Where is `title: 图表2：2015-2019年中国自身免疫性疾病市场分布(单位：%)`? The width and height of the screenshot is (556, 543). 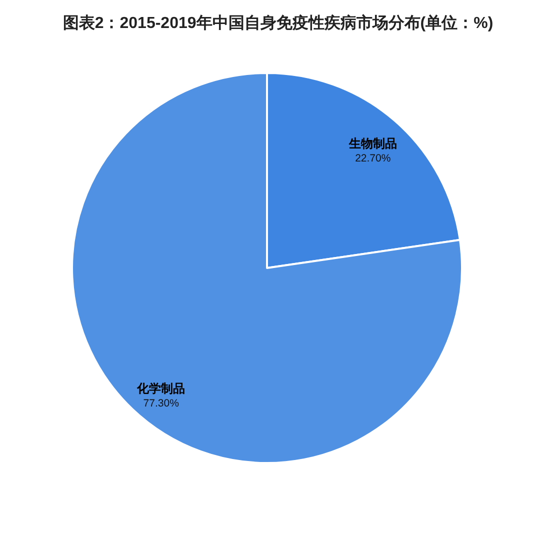 title: 图表2：2015-2019年中国自身免疫性疾病市场分布(单位：%) is located at coordinates (278, 23).